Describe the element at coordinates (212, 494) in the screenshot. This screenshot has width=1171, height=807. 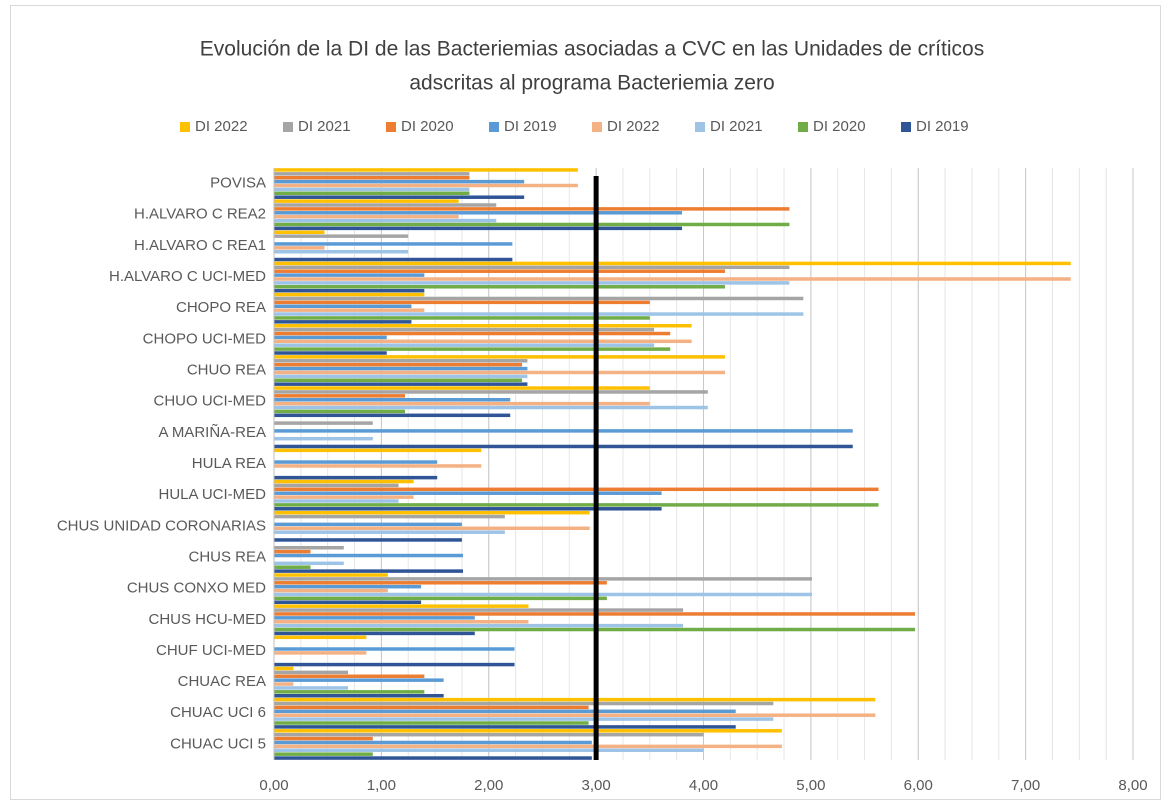
I see `y-tick-label: HULA UCI-MED` at that location.